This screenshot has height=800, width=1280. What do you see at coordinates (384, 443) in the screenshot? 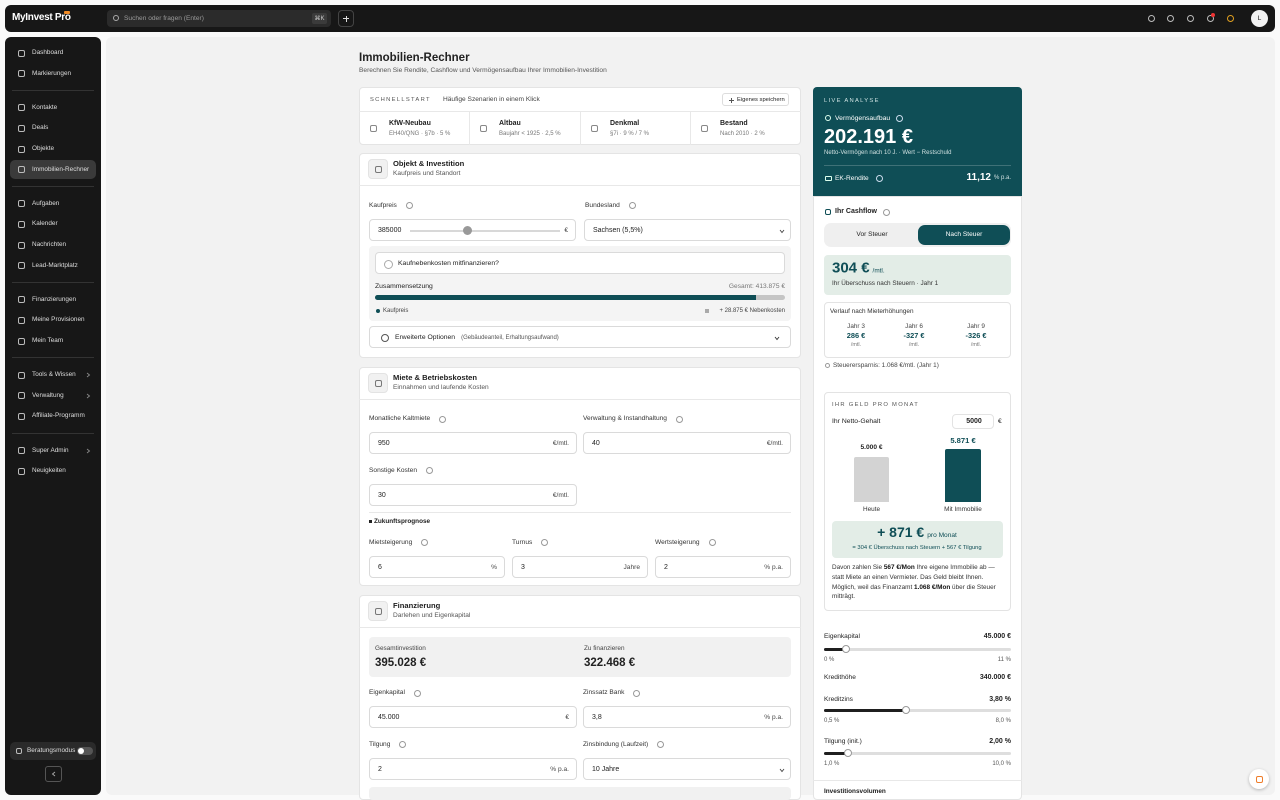
I see `input-value: 950` at bounding box center [384, 443].